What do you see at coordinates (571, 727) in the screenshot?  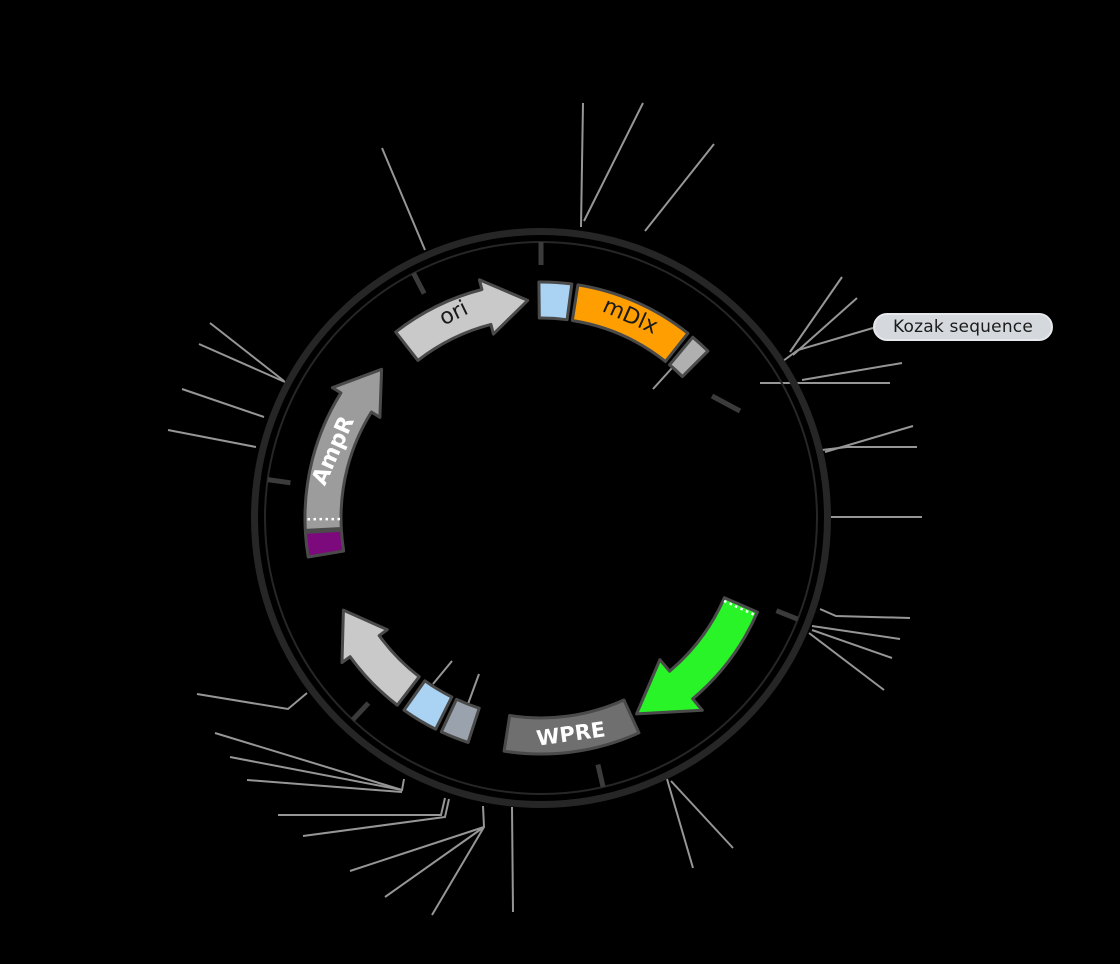 I see `feature-wpre` at bounding box center [571, 727].